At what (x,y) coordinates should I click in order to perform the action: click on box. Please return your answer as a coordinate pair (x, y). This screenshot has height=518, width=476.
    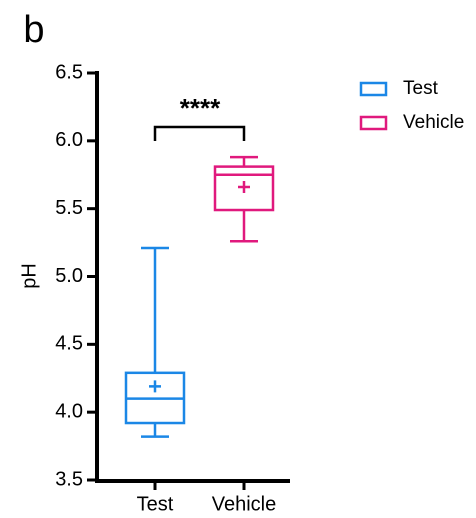
    Looking at the image, I should click on (244, 188).